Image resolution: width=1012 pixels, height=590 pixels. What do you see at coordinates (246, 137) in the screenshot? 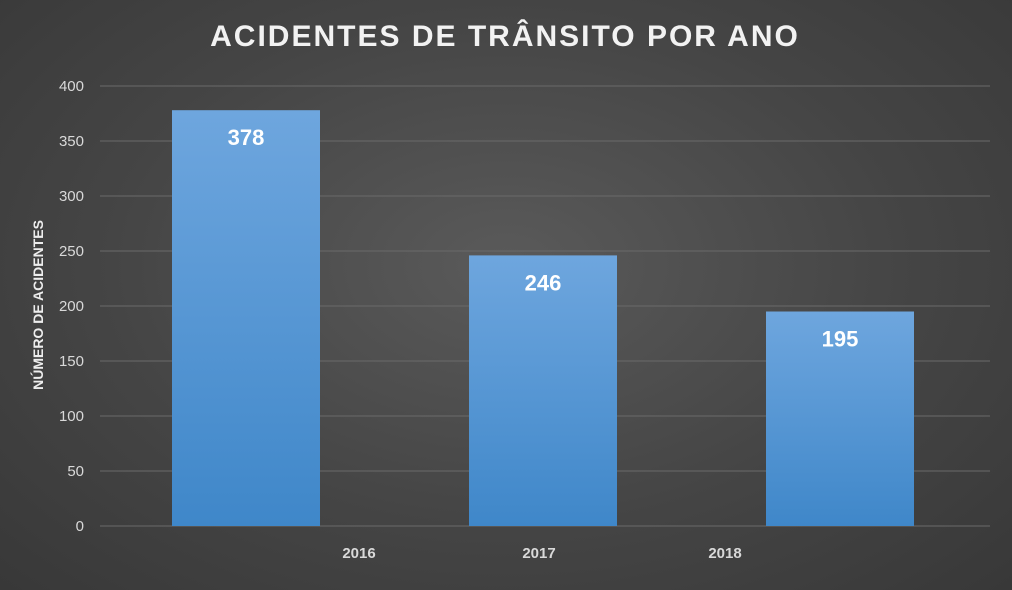
I see `data-label-2016: 378` at bounding box center [246, 137].